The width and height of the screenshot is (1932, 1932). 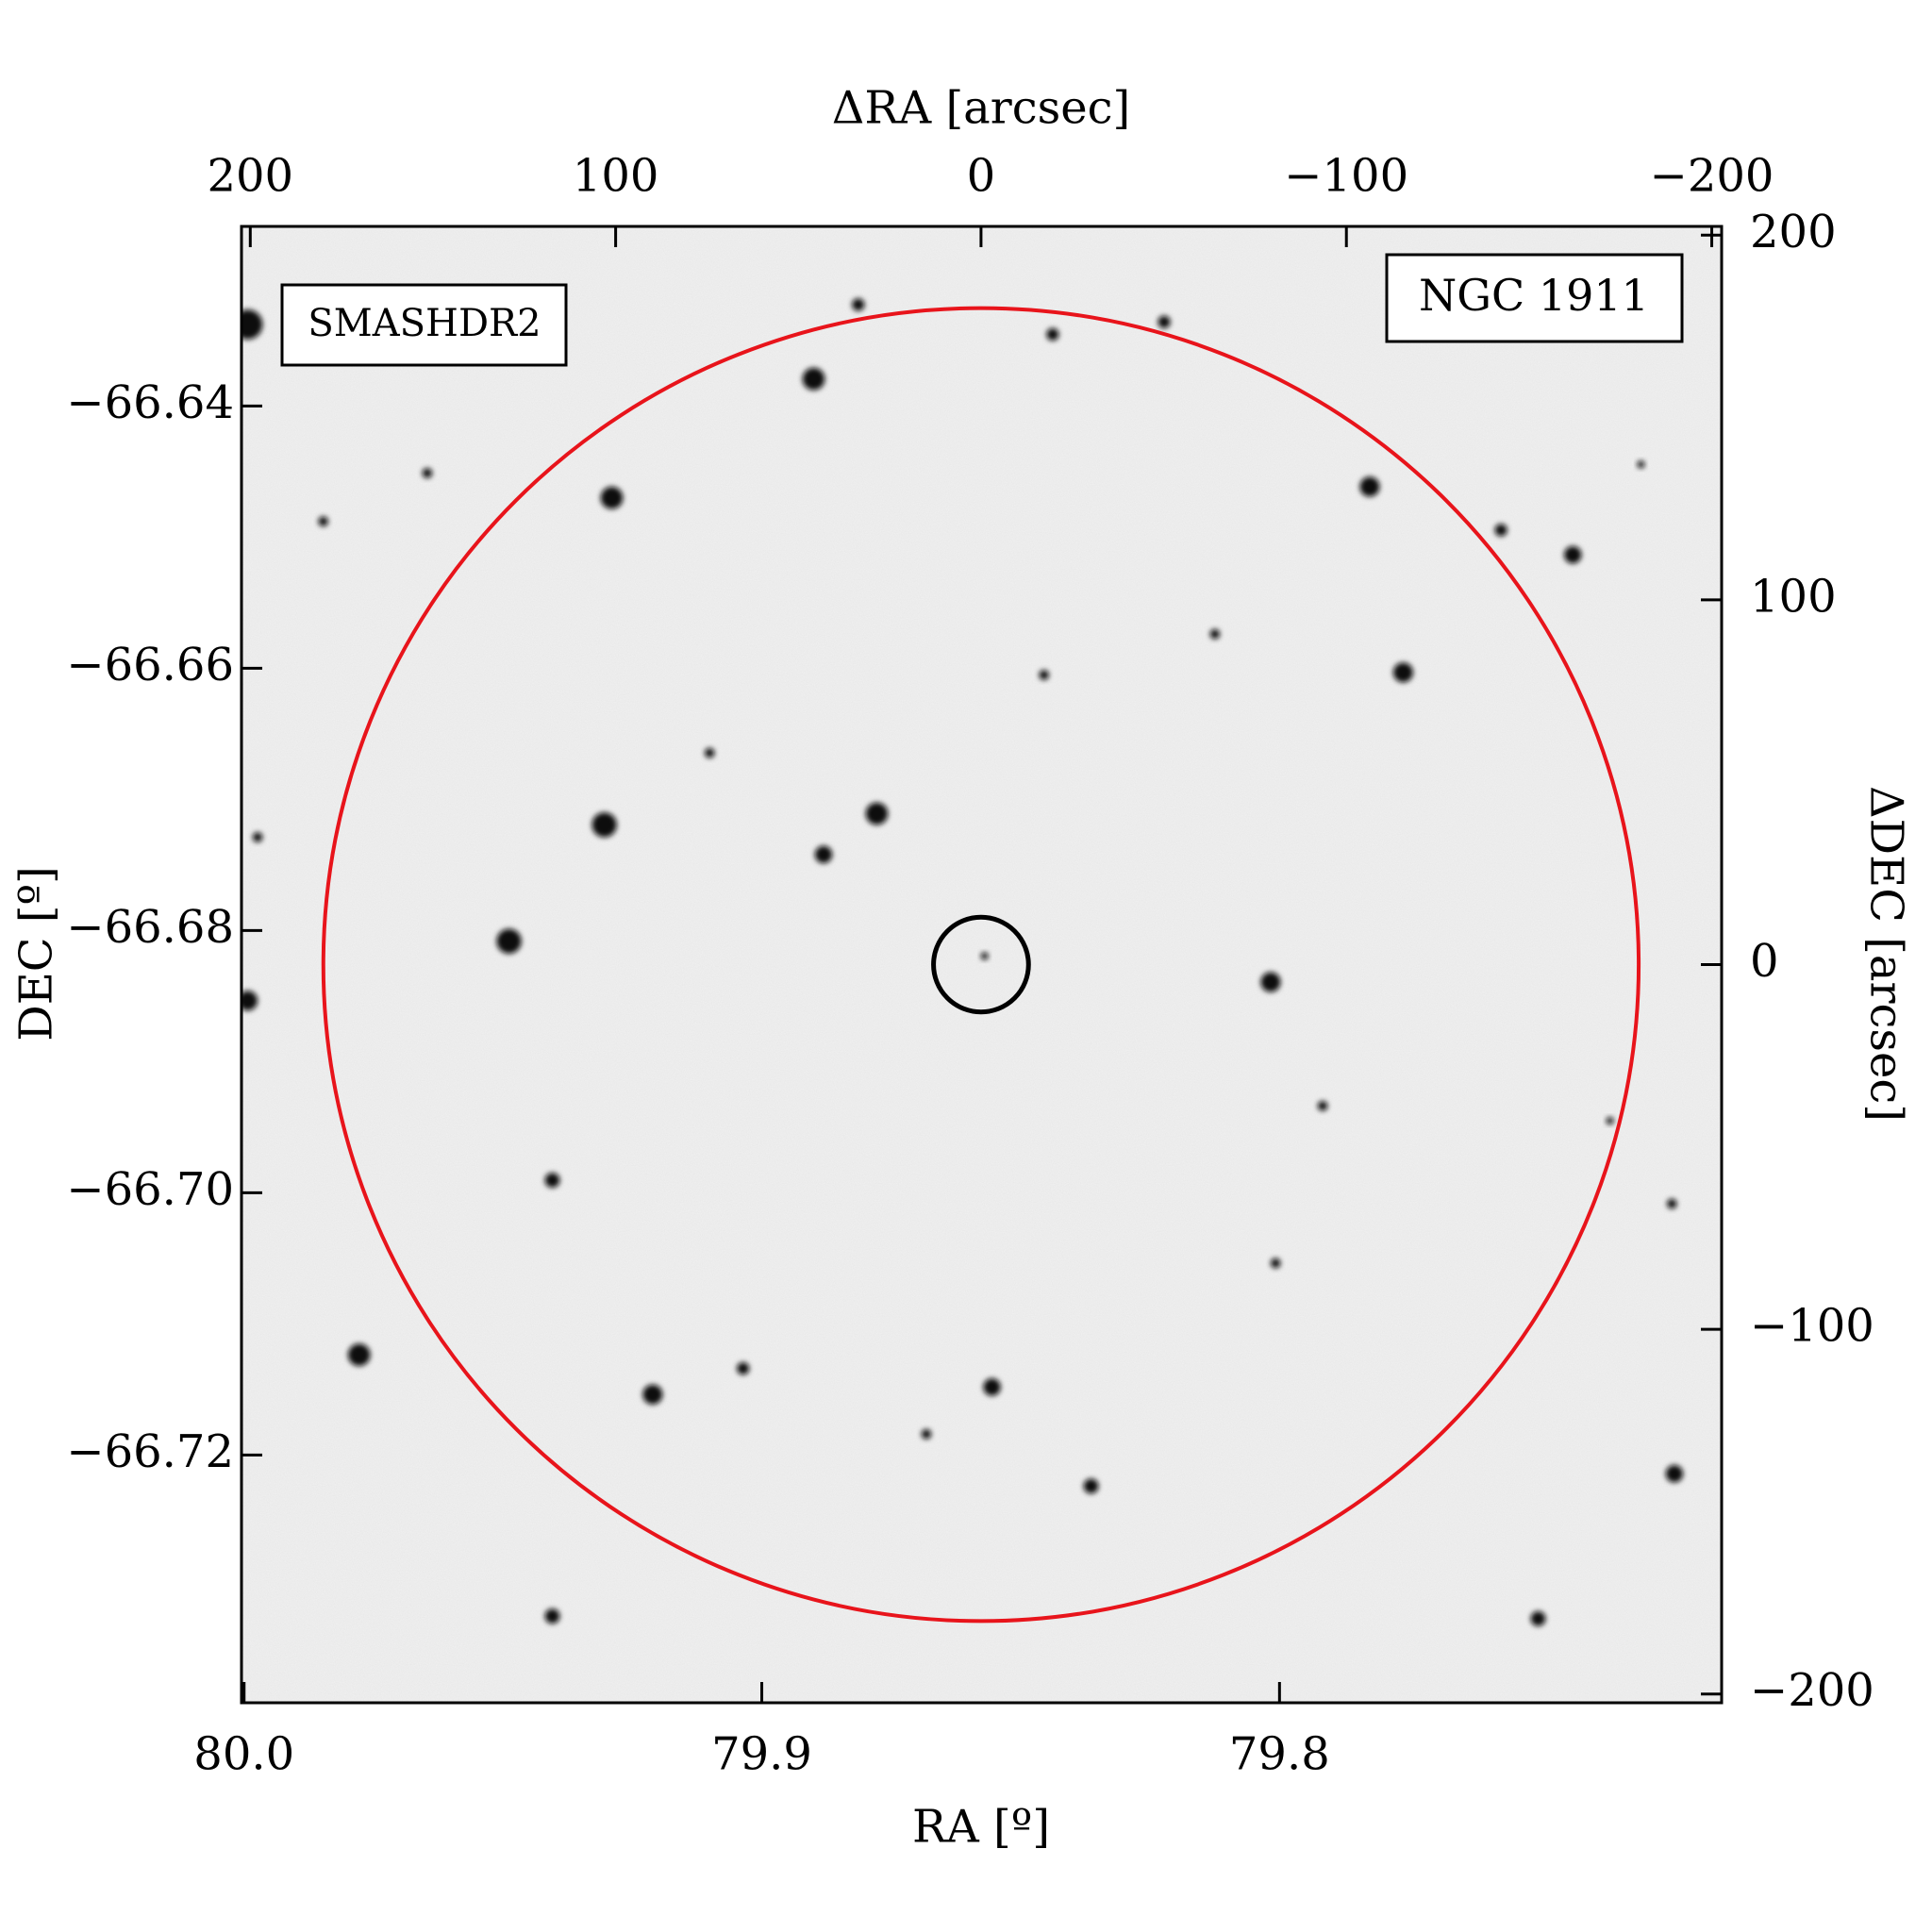 I want to click on y-tick-label: −66.70, so click(x=150, y=1189).